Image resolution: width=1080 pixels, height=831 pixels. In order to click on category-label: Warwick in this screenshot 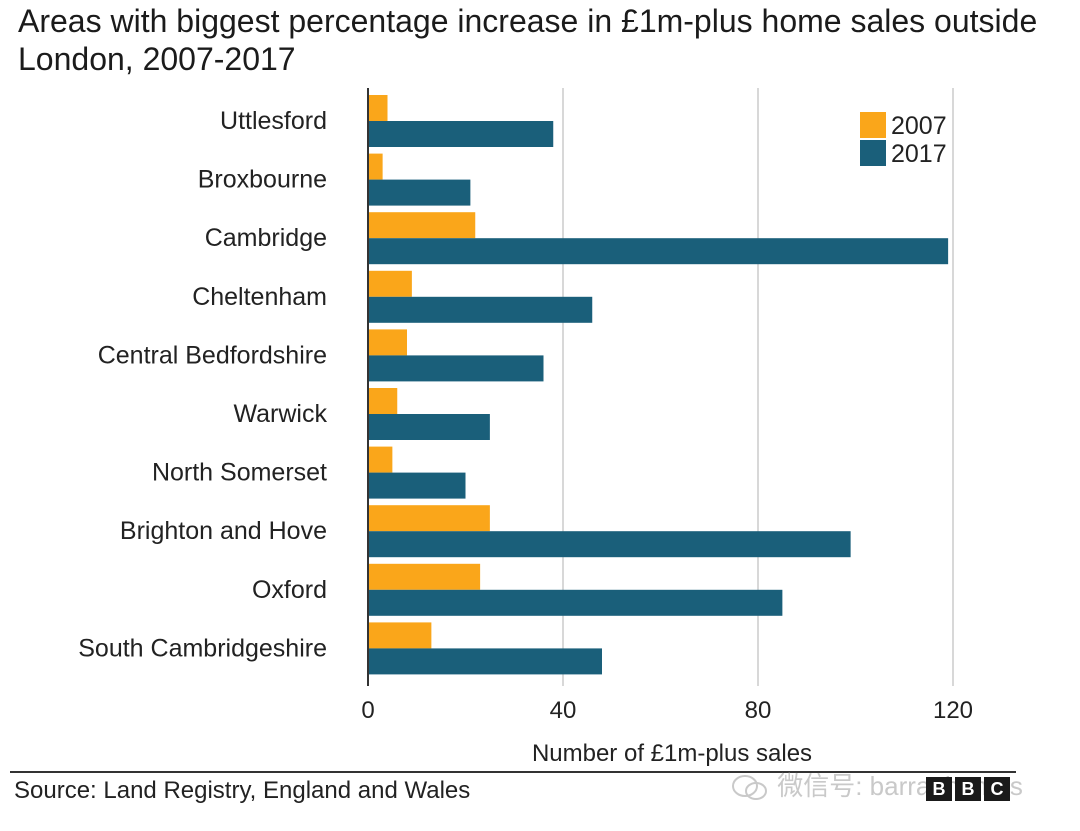, I will do `click(280, 414)`.